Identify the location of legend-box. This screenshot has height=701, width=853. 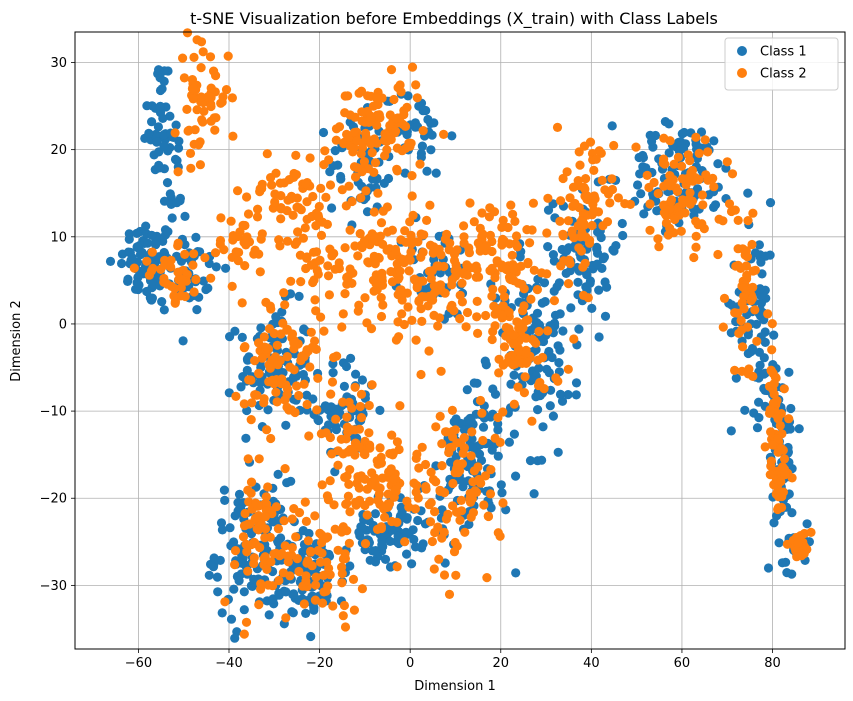
(781, 64).